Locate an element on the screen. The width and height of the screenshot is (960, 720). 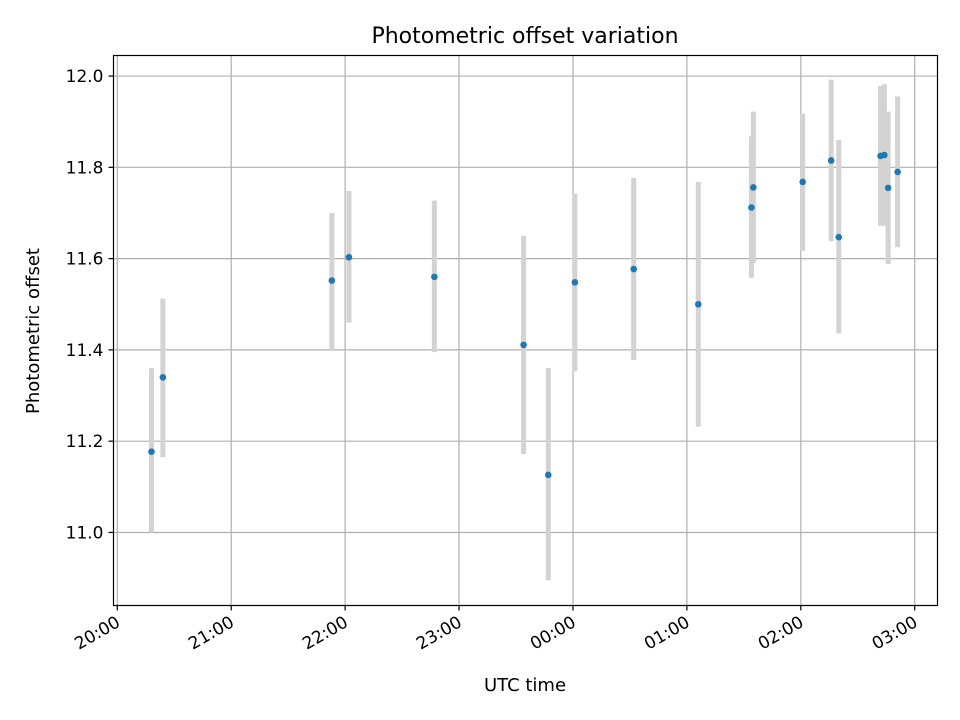
y-tick-label: 11.2 is located at coordinates (85, 442).